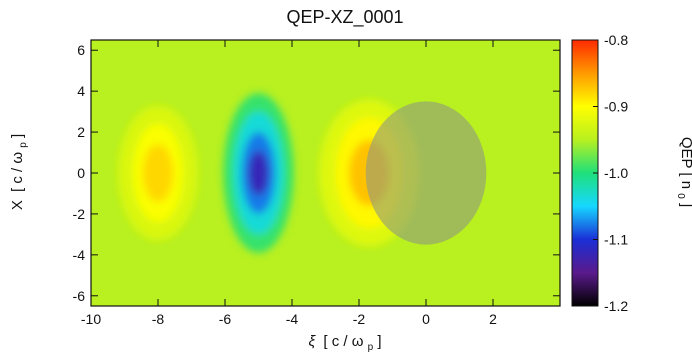 The image size is (692, 353). I want to click on y-axis-label: X [ c / ω p ], so click(19, 172).